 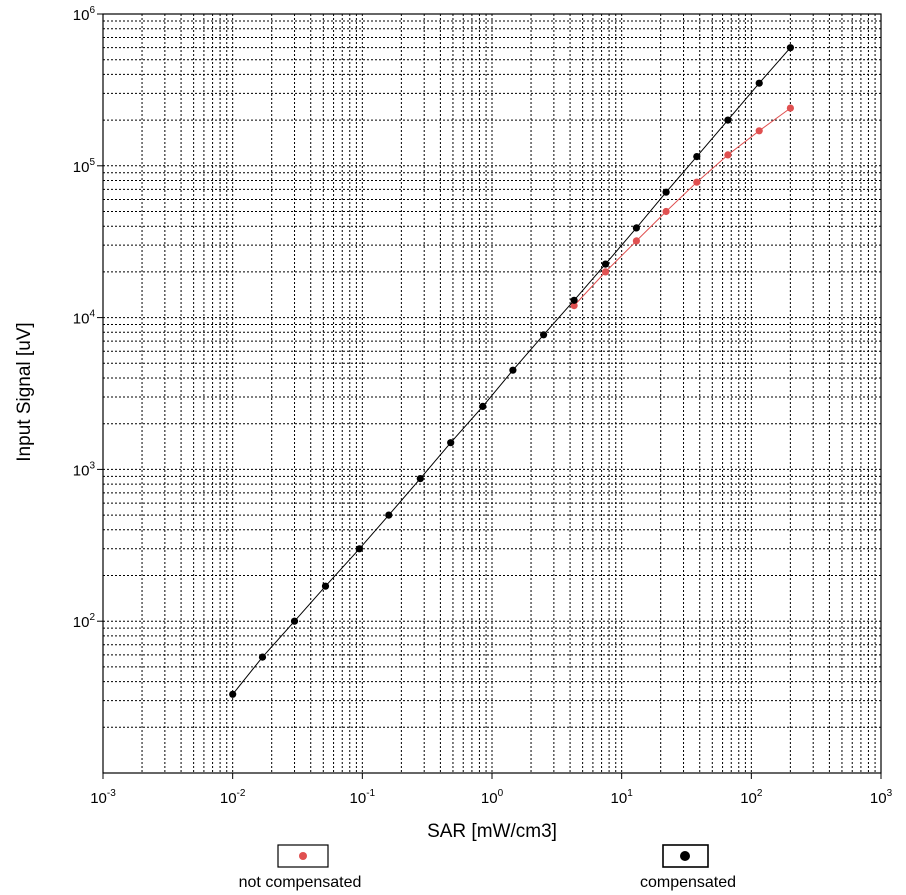 What do you see at coordinates (300, 867) in the screenshot?
I see `legend-item-not-compensated: not compensated` at bounding box center [300, 867].